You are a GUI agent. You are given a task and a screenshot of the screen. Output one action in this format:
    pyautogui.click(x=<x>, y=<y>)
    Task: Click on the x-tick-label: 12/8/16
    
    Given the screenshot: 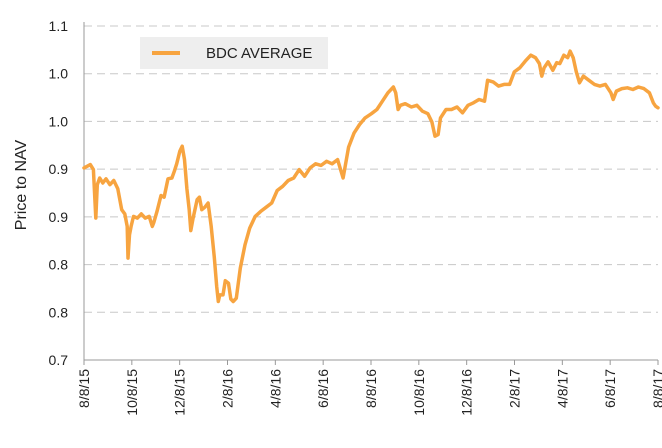 What is the action you would take?
    pyautogui.click(x=467, y=392)
    